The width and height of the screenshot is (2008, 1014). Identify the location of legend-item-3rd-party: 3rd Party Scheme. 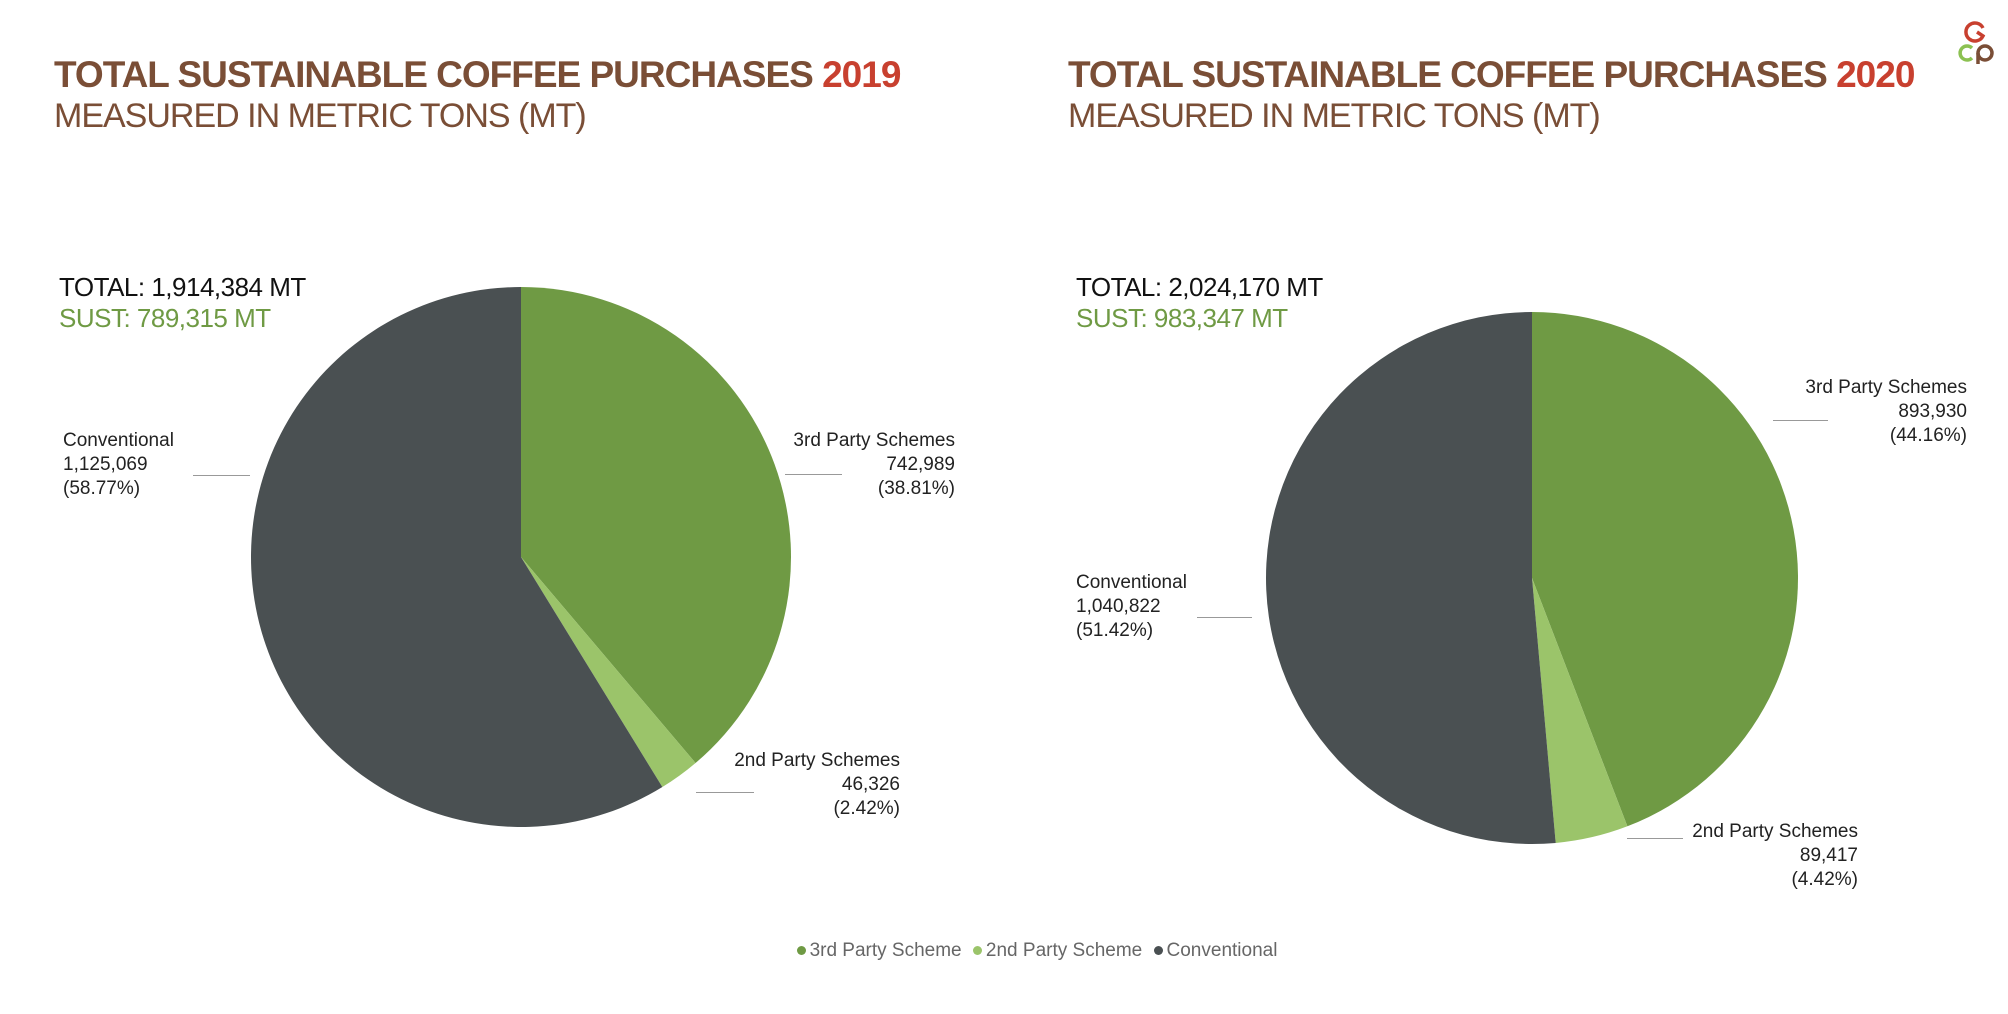
(879, 950).